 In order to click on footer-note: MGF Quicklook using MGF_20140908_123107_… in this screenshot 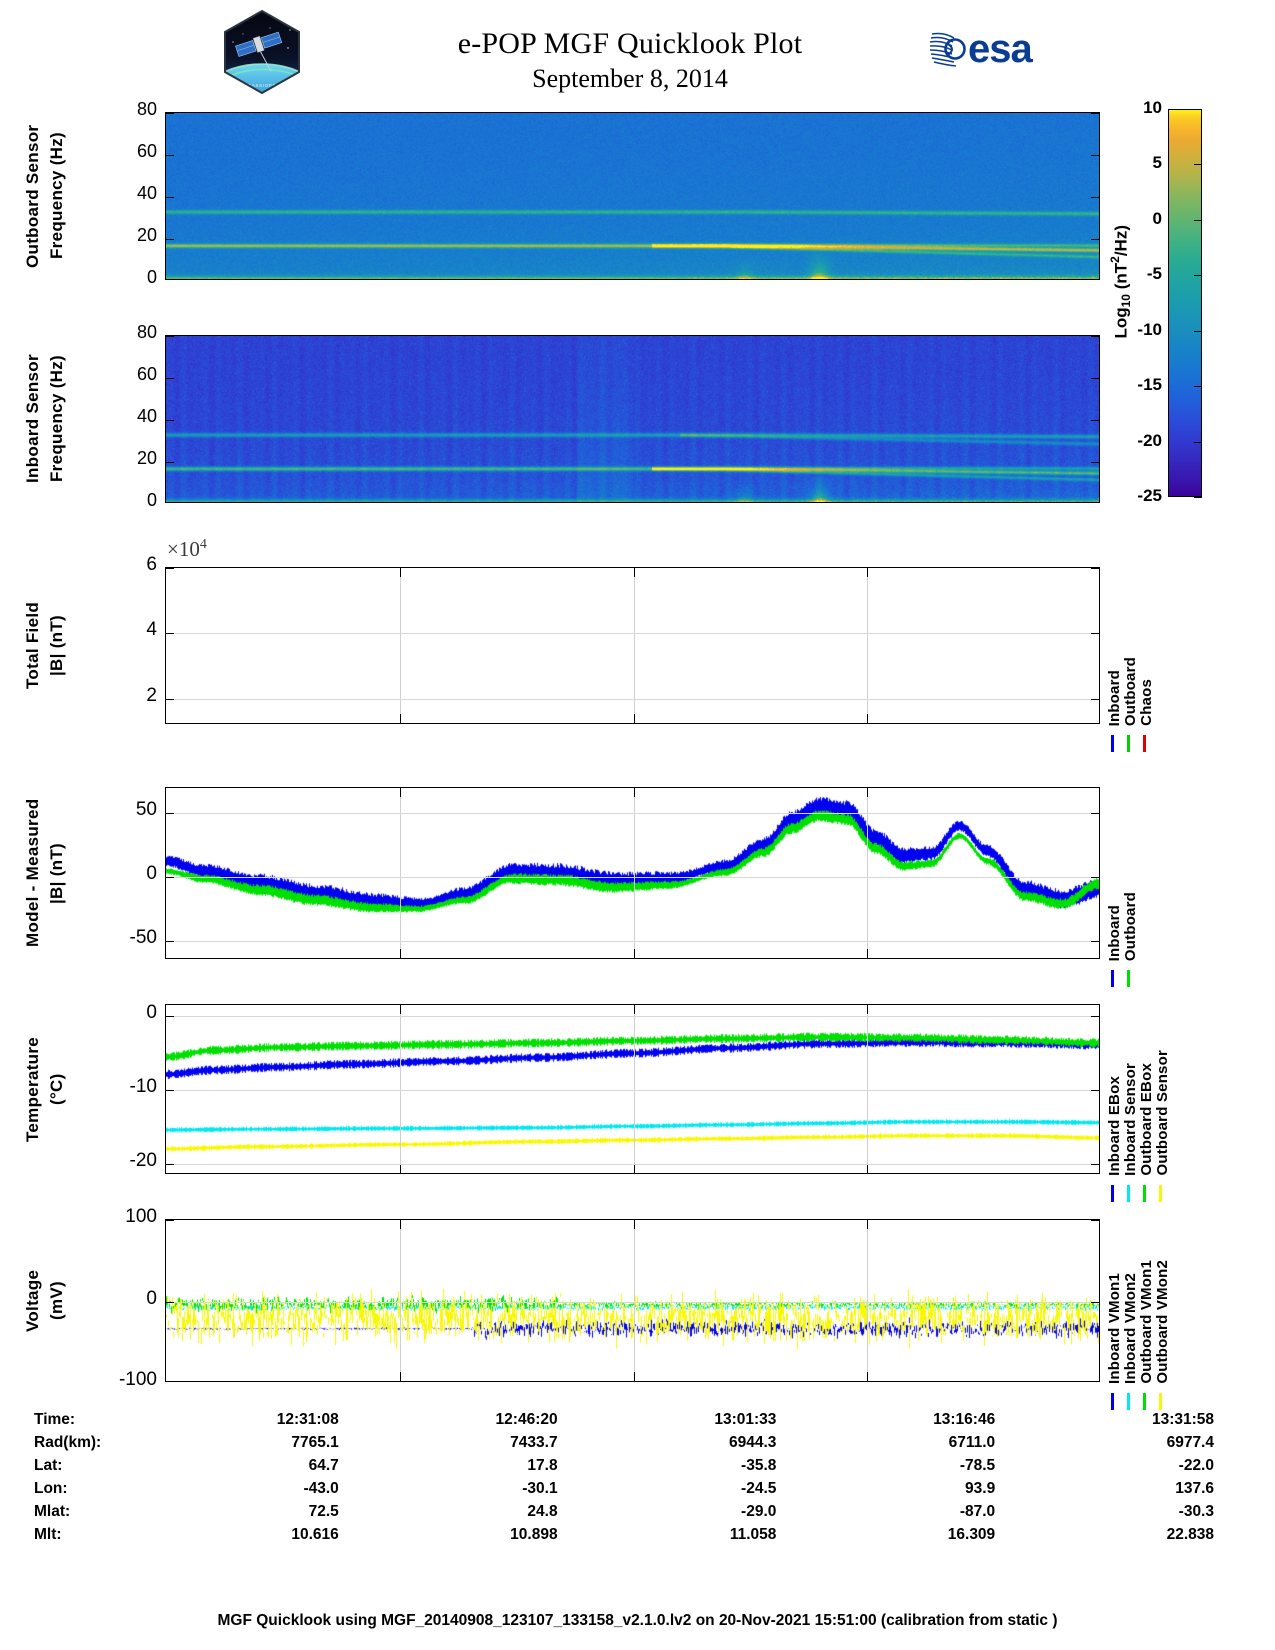, I will do `click(637, 1620)`.